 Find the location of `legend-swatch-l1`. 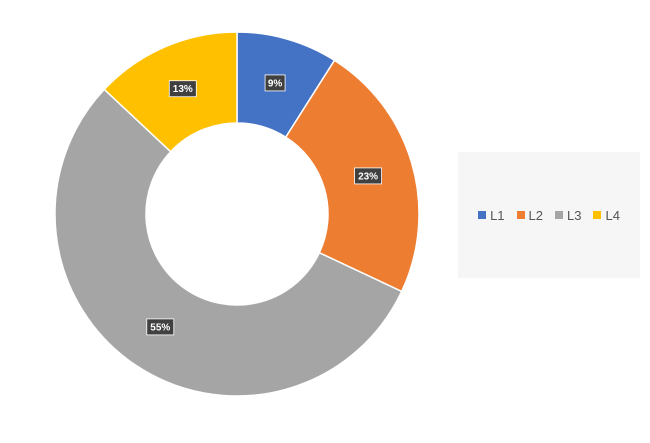

legend-swatch-l1 is located at coordinates (482, 215).